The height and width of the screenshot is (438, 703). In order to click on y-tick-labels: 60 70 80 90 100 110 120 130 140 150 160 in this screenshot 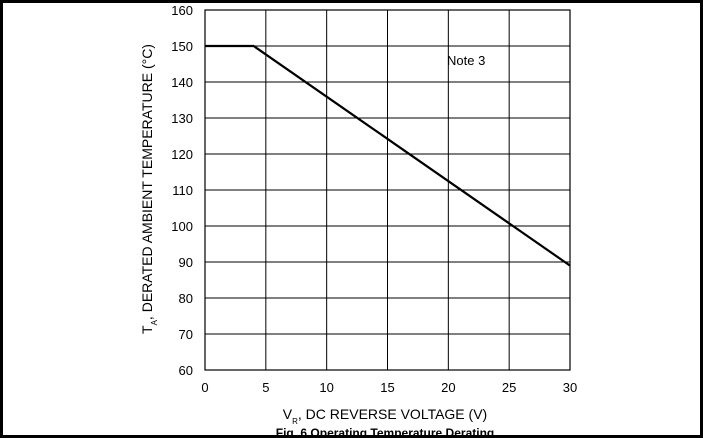, I will do `click(182, 190)`.